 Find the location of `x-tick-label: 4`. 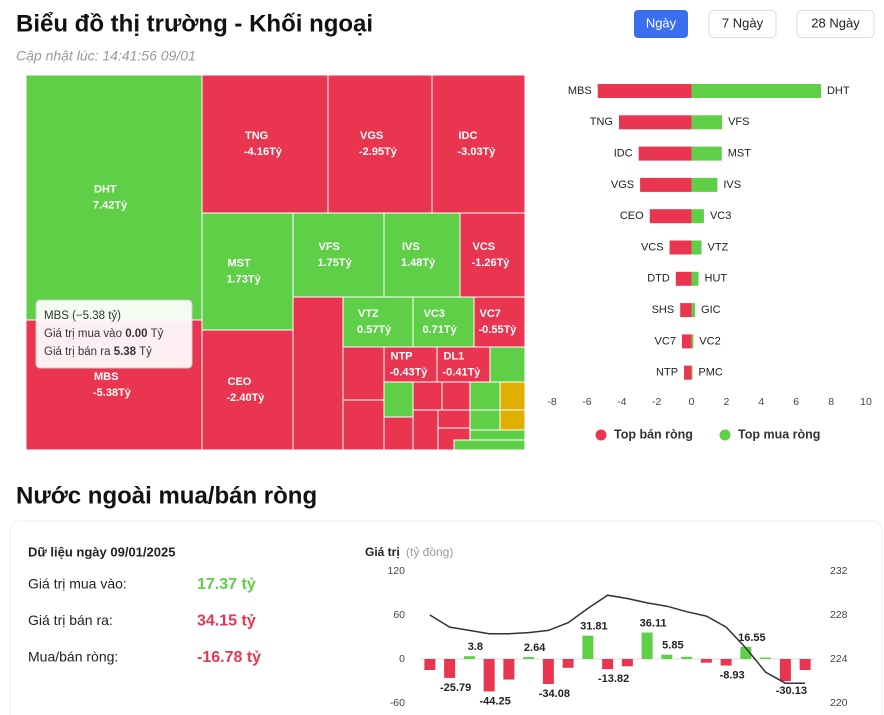

x-tick-label: 4 is located at coordinates (761, 402).